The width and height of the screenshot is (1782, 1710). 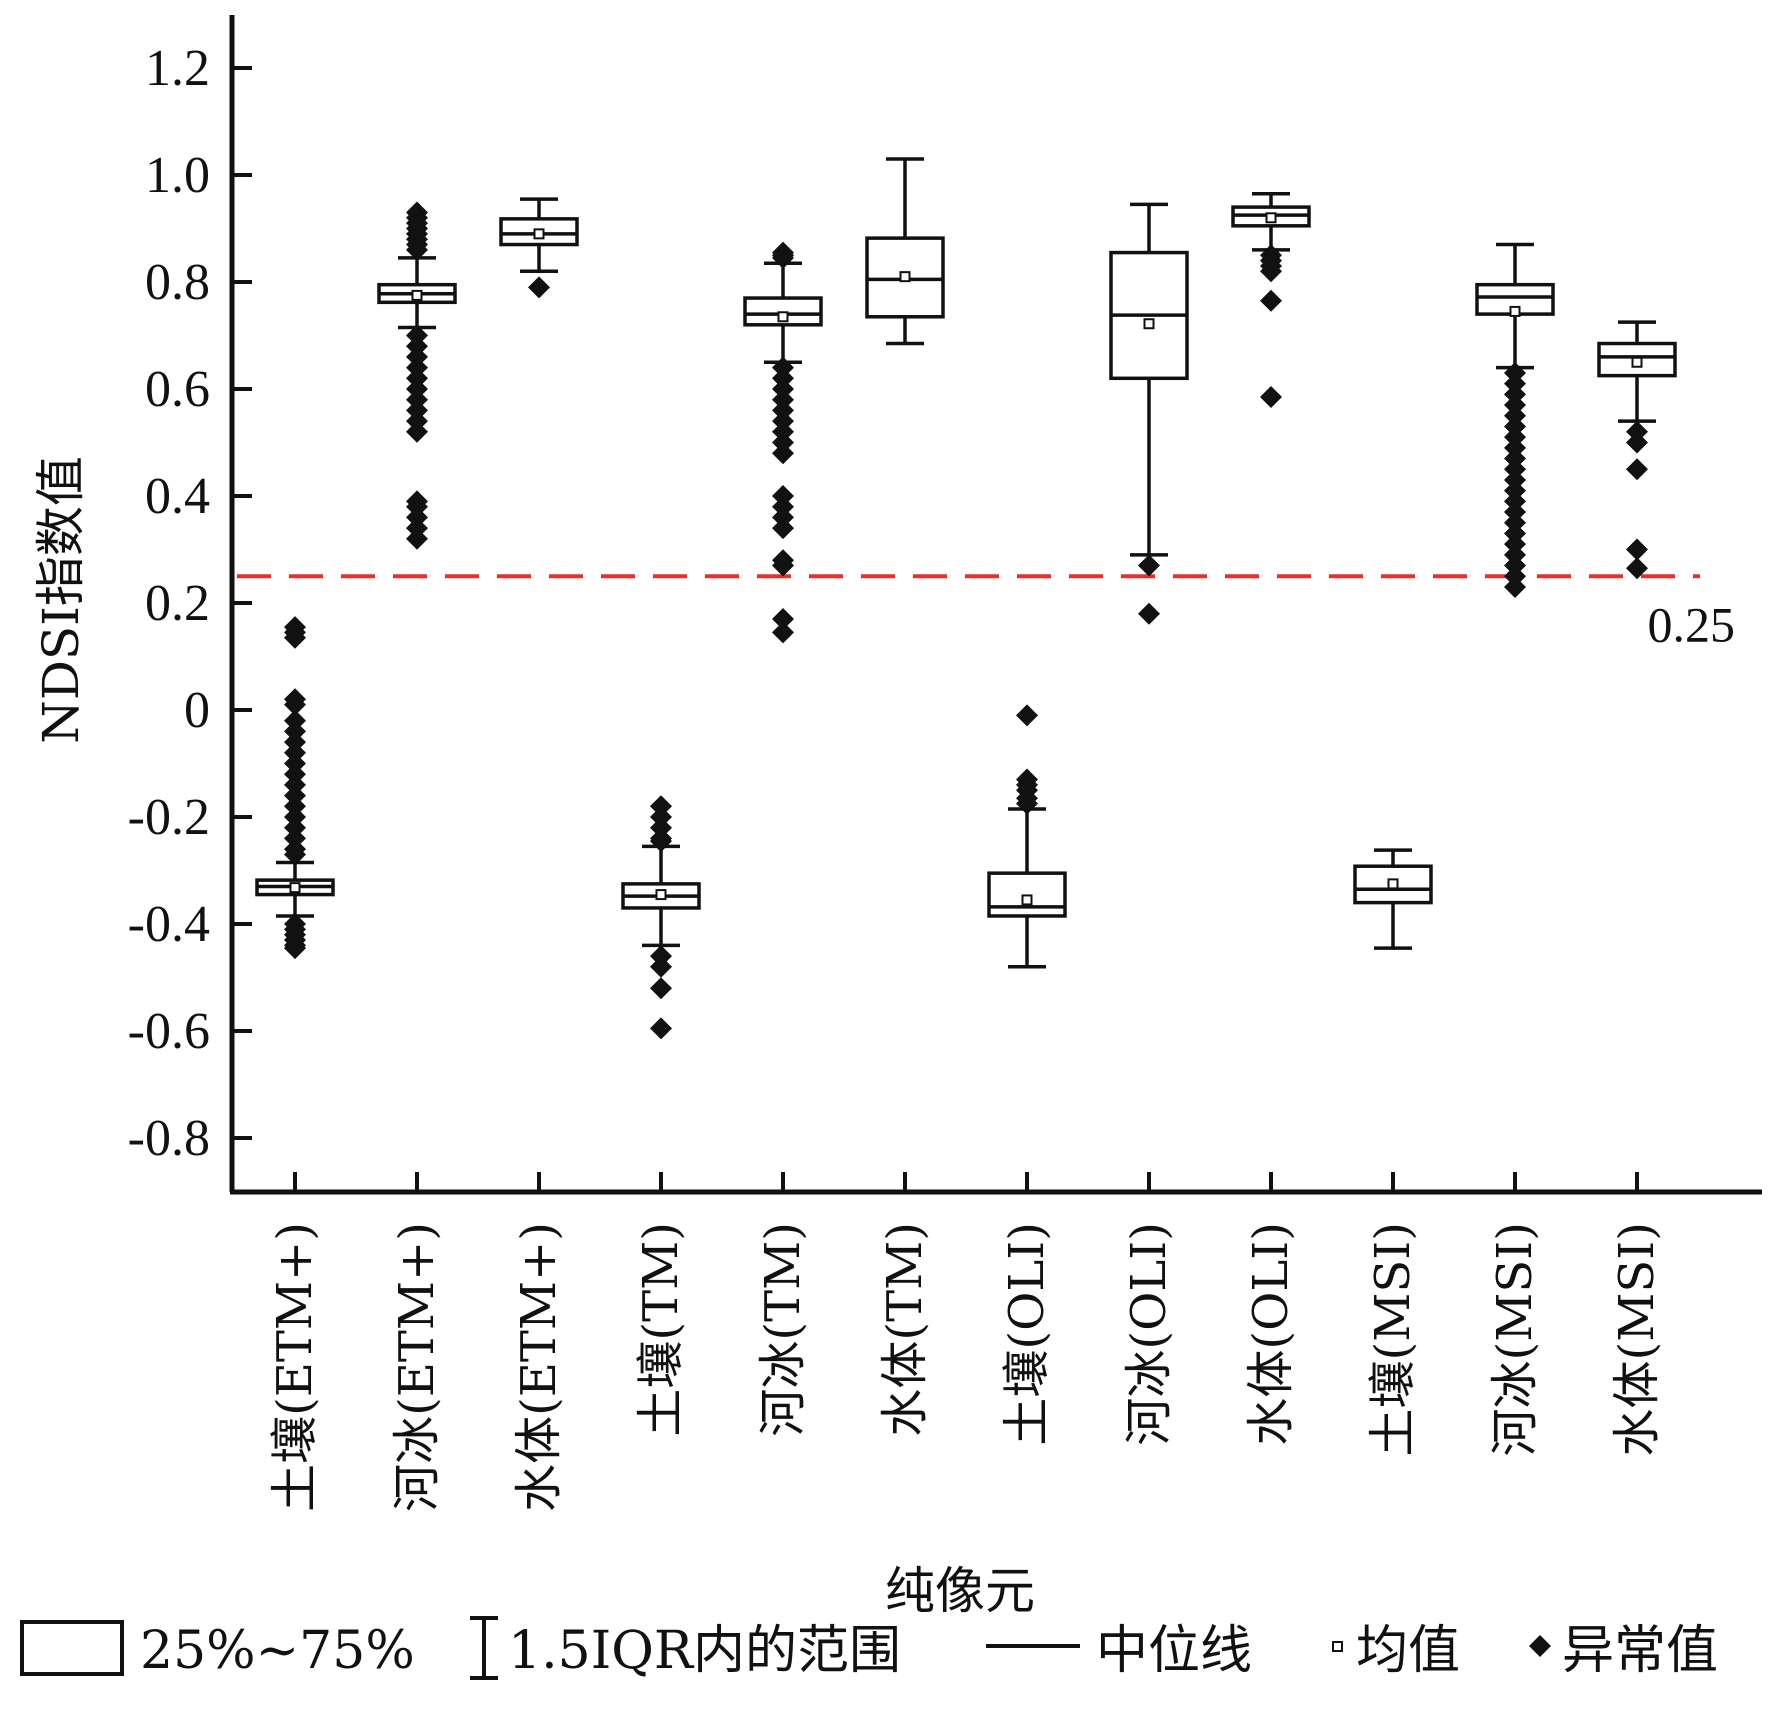 I want to click on y-tick-label: 1.2, so click(x=177, y=68).